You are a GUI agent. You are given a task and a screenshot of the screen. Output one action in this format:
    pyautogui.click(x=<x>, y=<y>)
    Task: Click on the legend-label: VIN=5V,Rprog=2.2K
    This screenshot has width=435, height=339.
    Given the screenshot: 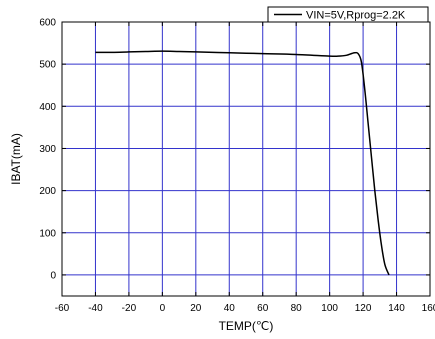 What is the action you would take?
    pyautogui.click(x=356, y=16)
    